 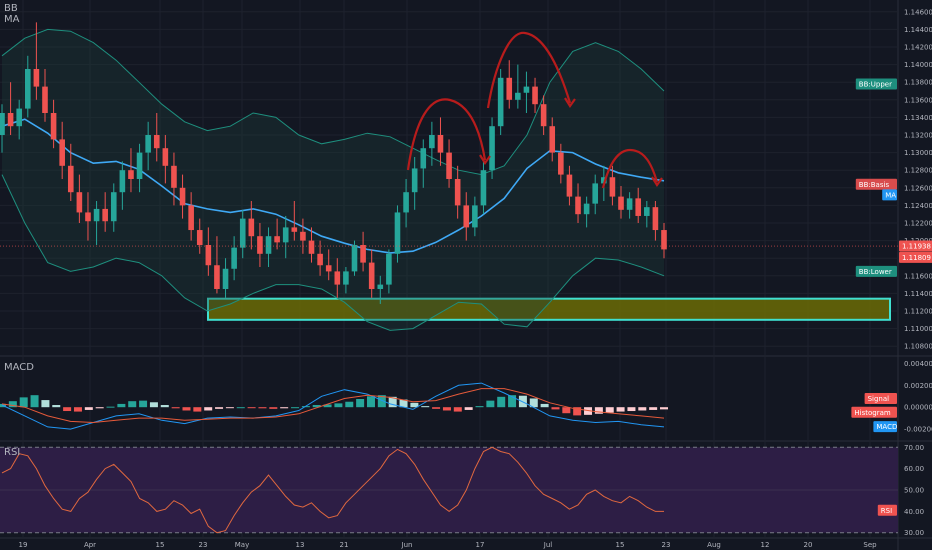 What do you see at coordinates (918, 118) in the screenshot?
I see `price-tick-label: 1.13400` at bounding box center [918, 118].